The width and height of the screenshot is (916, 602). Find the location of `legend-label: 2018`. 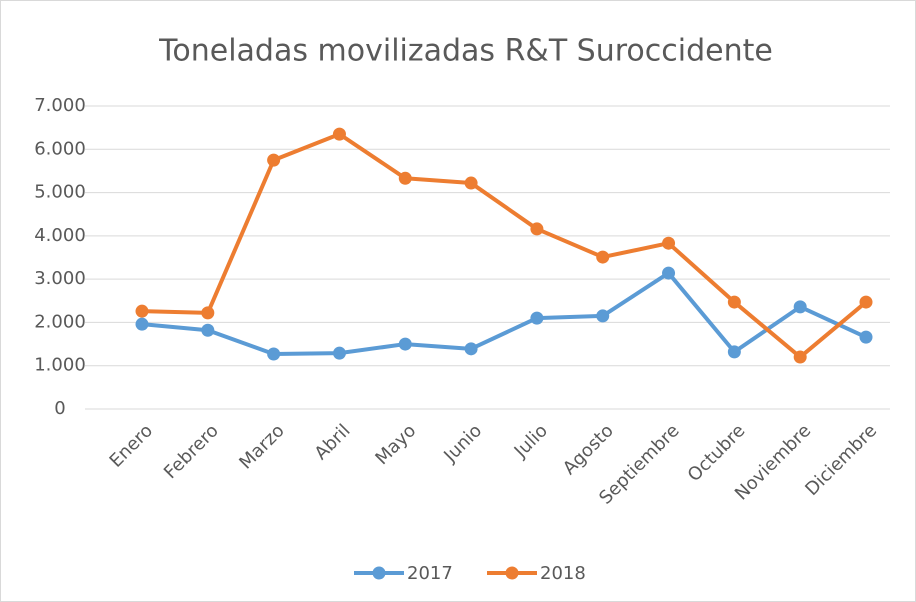

legend-label: 2018 is located at coordinates (563, 573).